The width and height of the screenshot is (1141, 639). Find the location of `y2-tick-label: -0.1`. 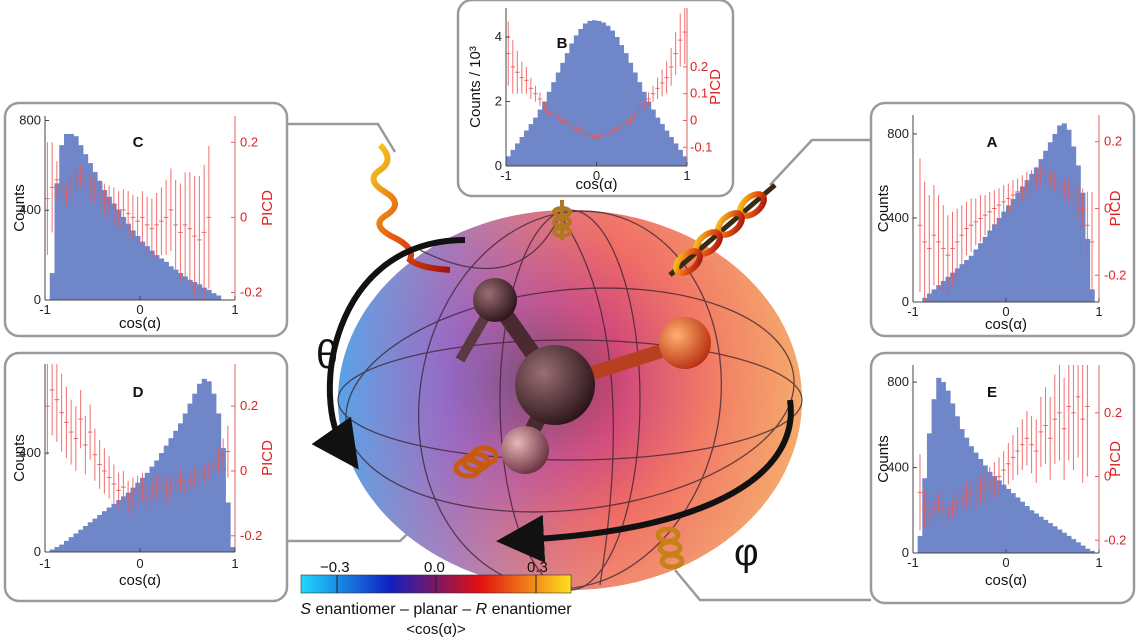

y2-tick-label: -0.1 is located at coordinates (701, 146).